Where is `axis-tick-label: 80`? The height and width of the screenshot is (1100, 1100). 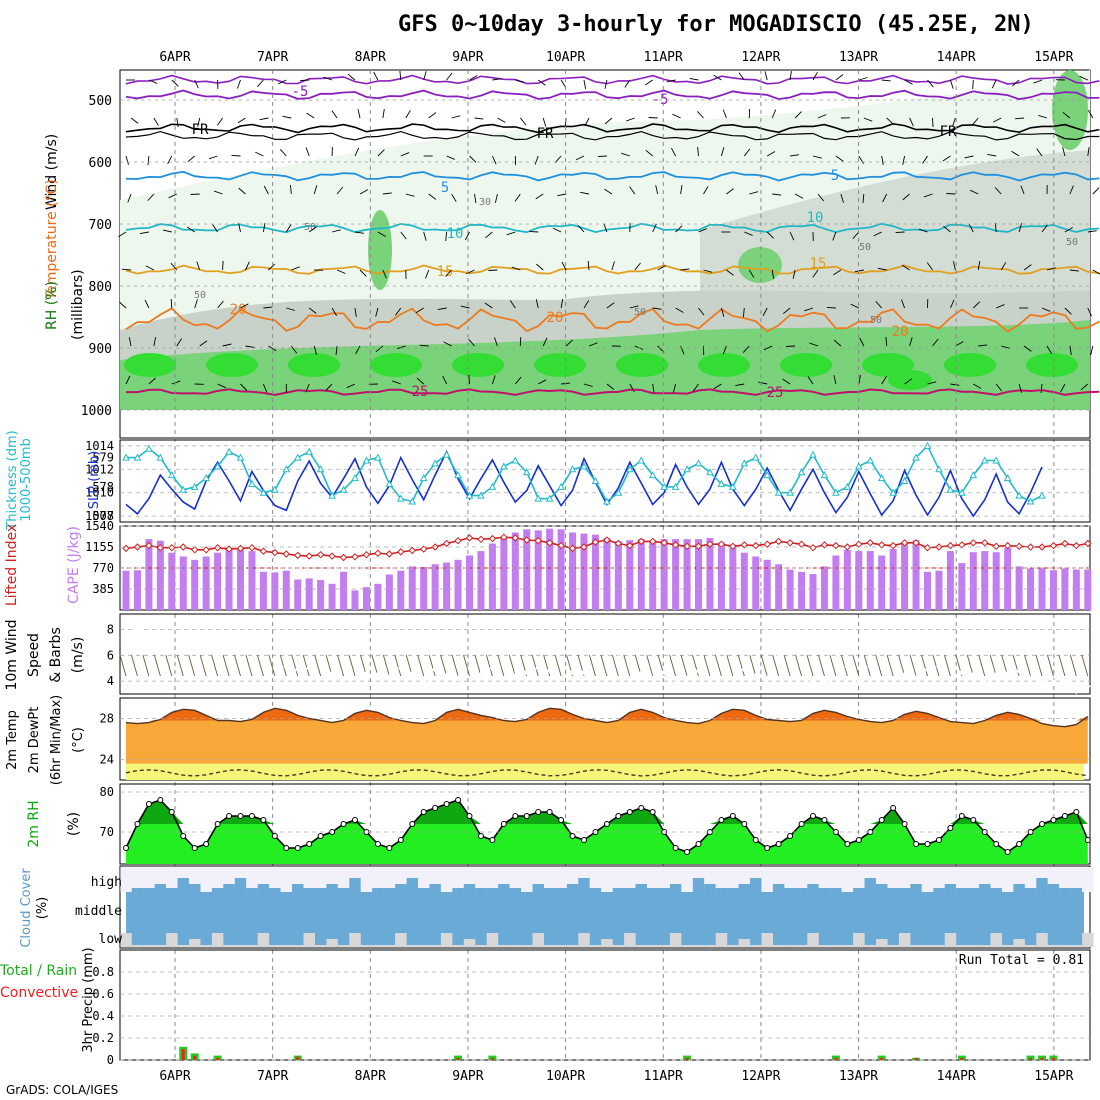 axis-tick-label: 80 is located at coordinates (107, 792).